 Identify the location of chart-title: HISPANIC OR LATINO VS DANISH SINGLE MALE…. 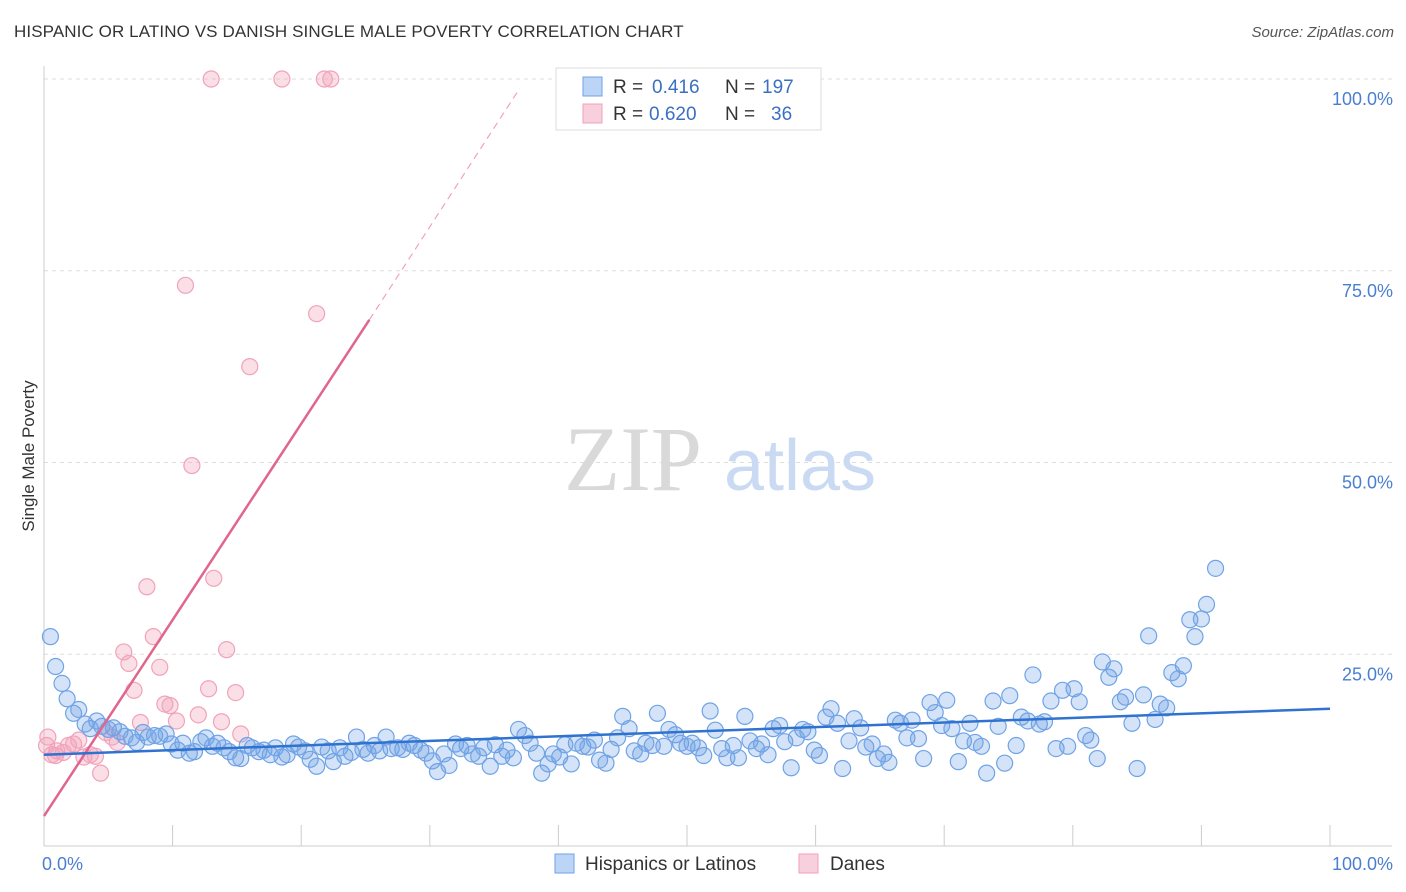
(349, 31).